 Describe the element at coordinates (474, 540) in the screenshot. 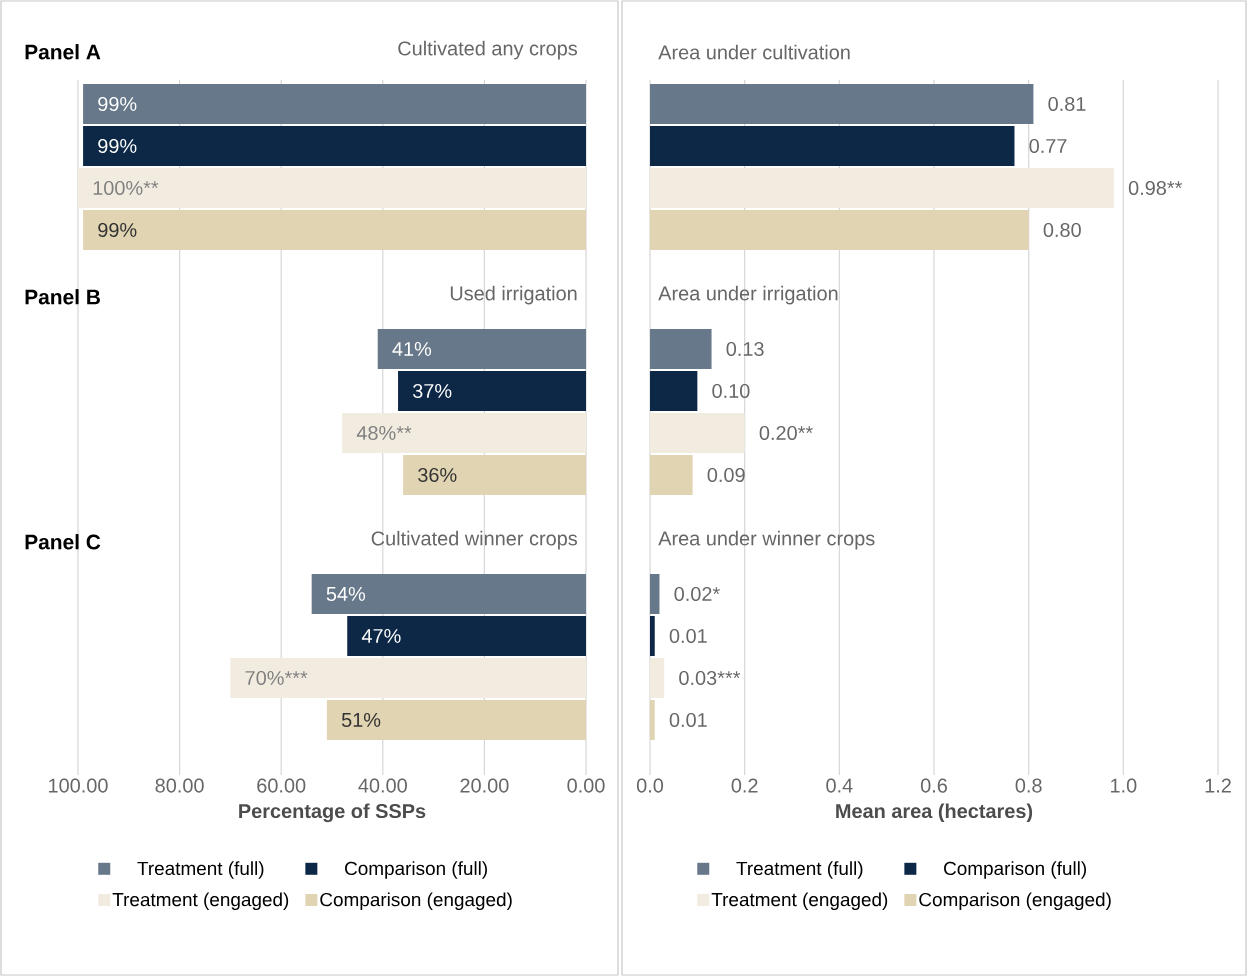

I see `y-tick-label: Cultivated winner crops` at that location.